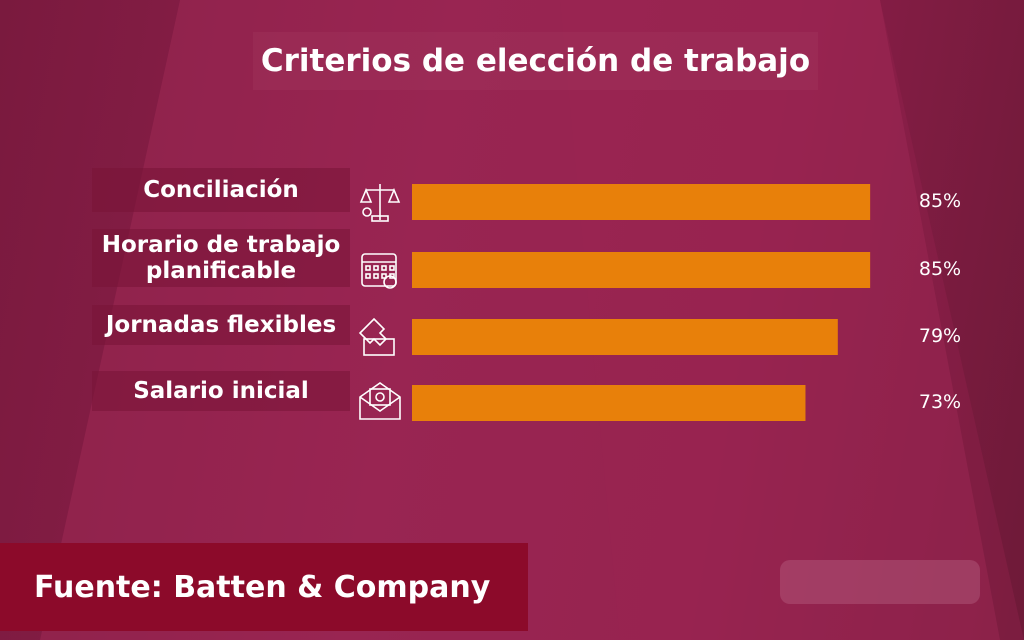 This screenshot has height=640, width=1024. I want to click on category-label: Horario de trabajo planificable, so click(221, 258).